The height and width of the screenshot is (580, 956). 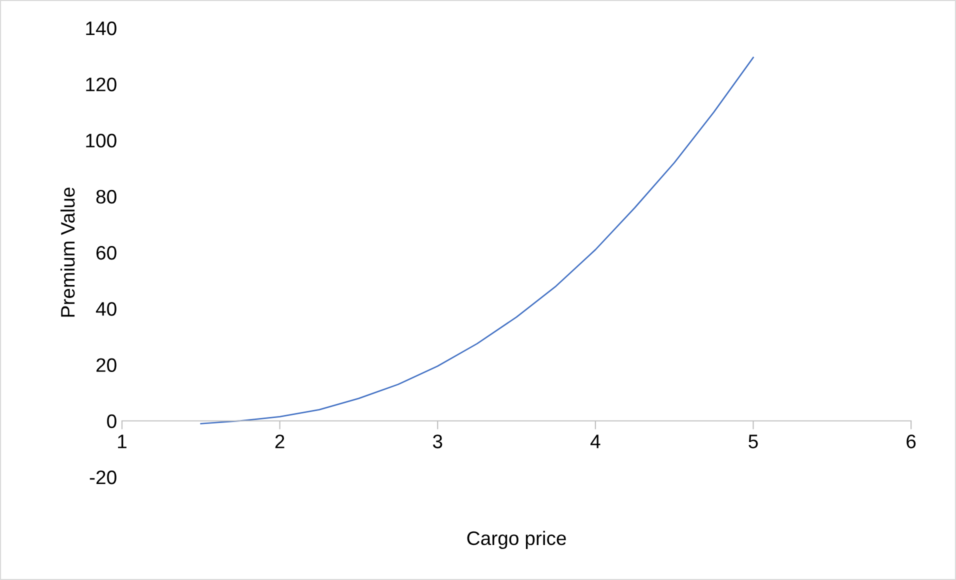 What do you see at coordinates (67, 252) in the screenshot?
I see `y-axis-title: Premium Value` at bounding box center [67, 252].